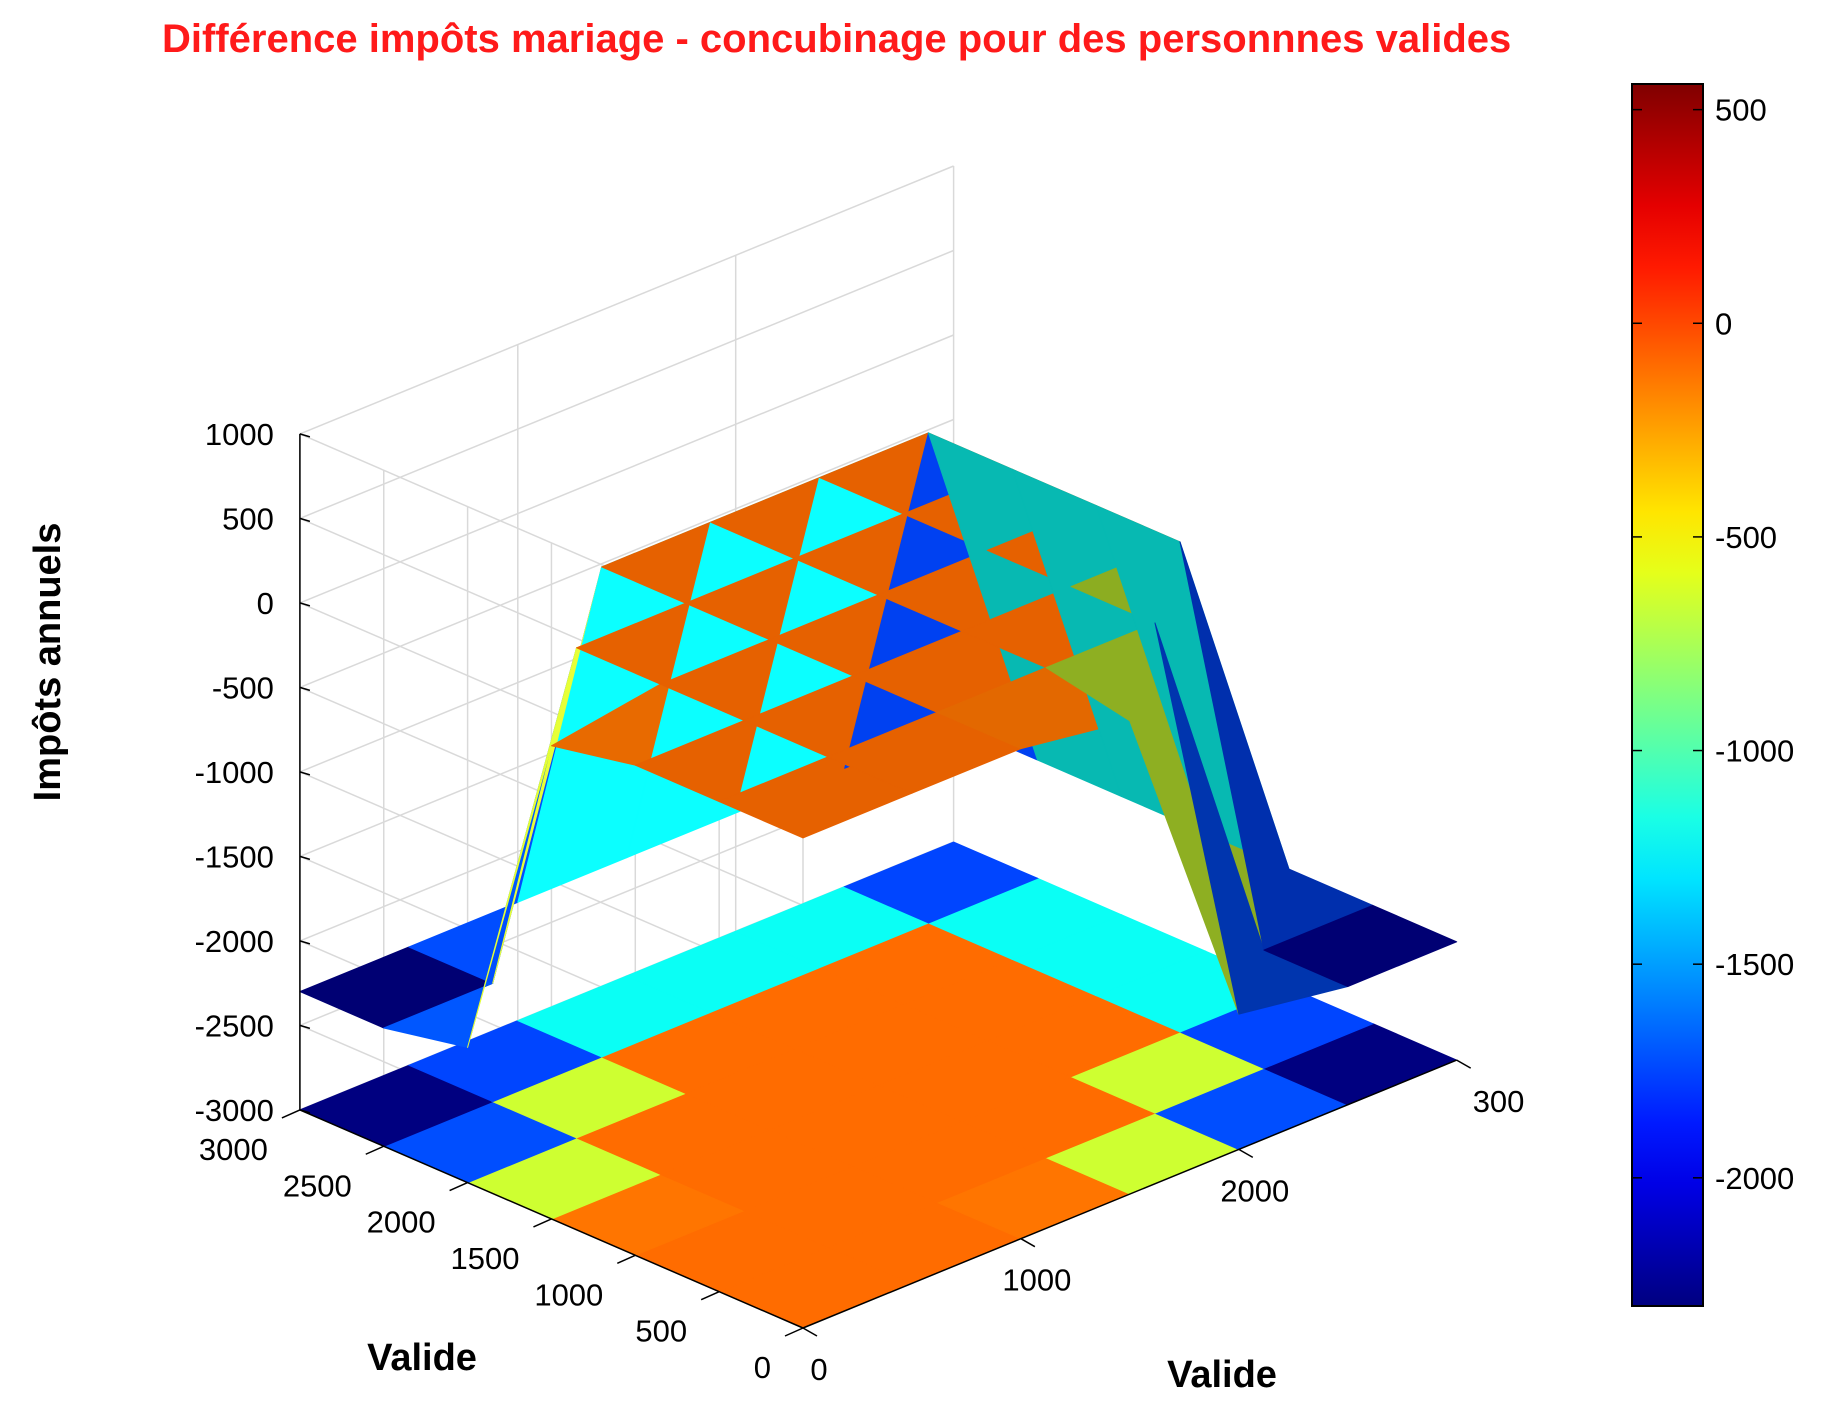 The width and height of the screenshot is (1832, 1410). What do you see at coordinates (568, 1294) in the screenshot?
I see `y-tick-label: 1000` at bounding box center [568, 1294].